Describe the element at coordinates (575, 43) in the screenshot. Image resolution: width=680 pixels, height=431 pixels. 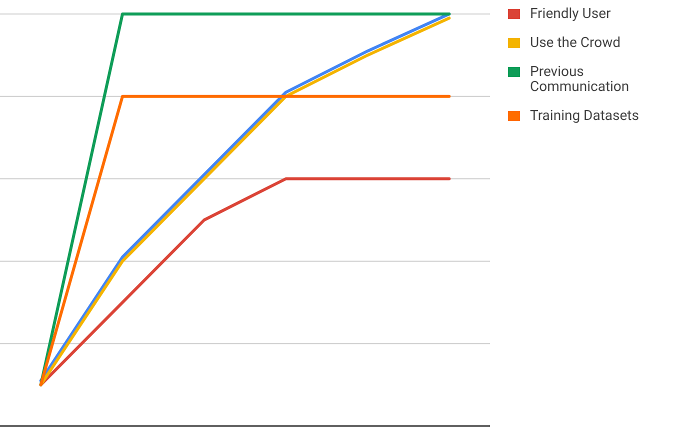
I see `legend-label: Use the Crowd` at that location.